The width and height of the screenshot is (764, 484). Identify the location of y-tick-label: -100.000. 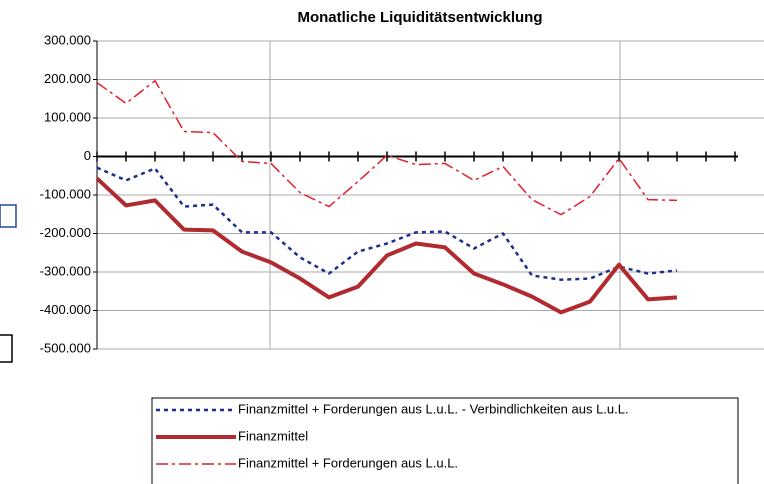
(65, 193).